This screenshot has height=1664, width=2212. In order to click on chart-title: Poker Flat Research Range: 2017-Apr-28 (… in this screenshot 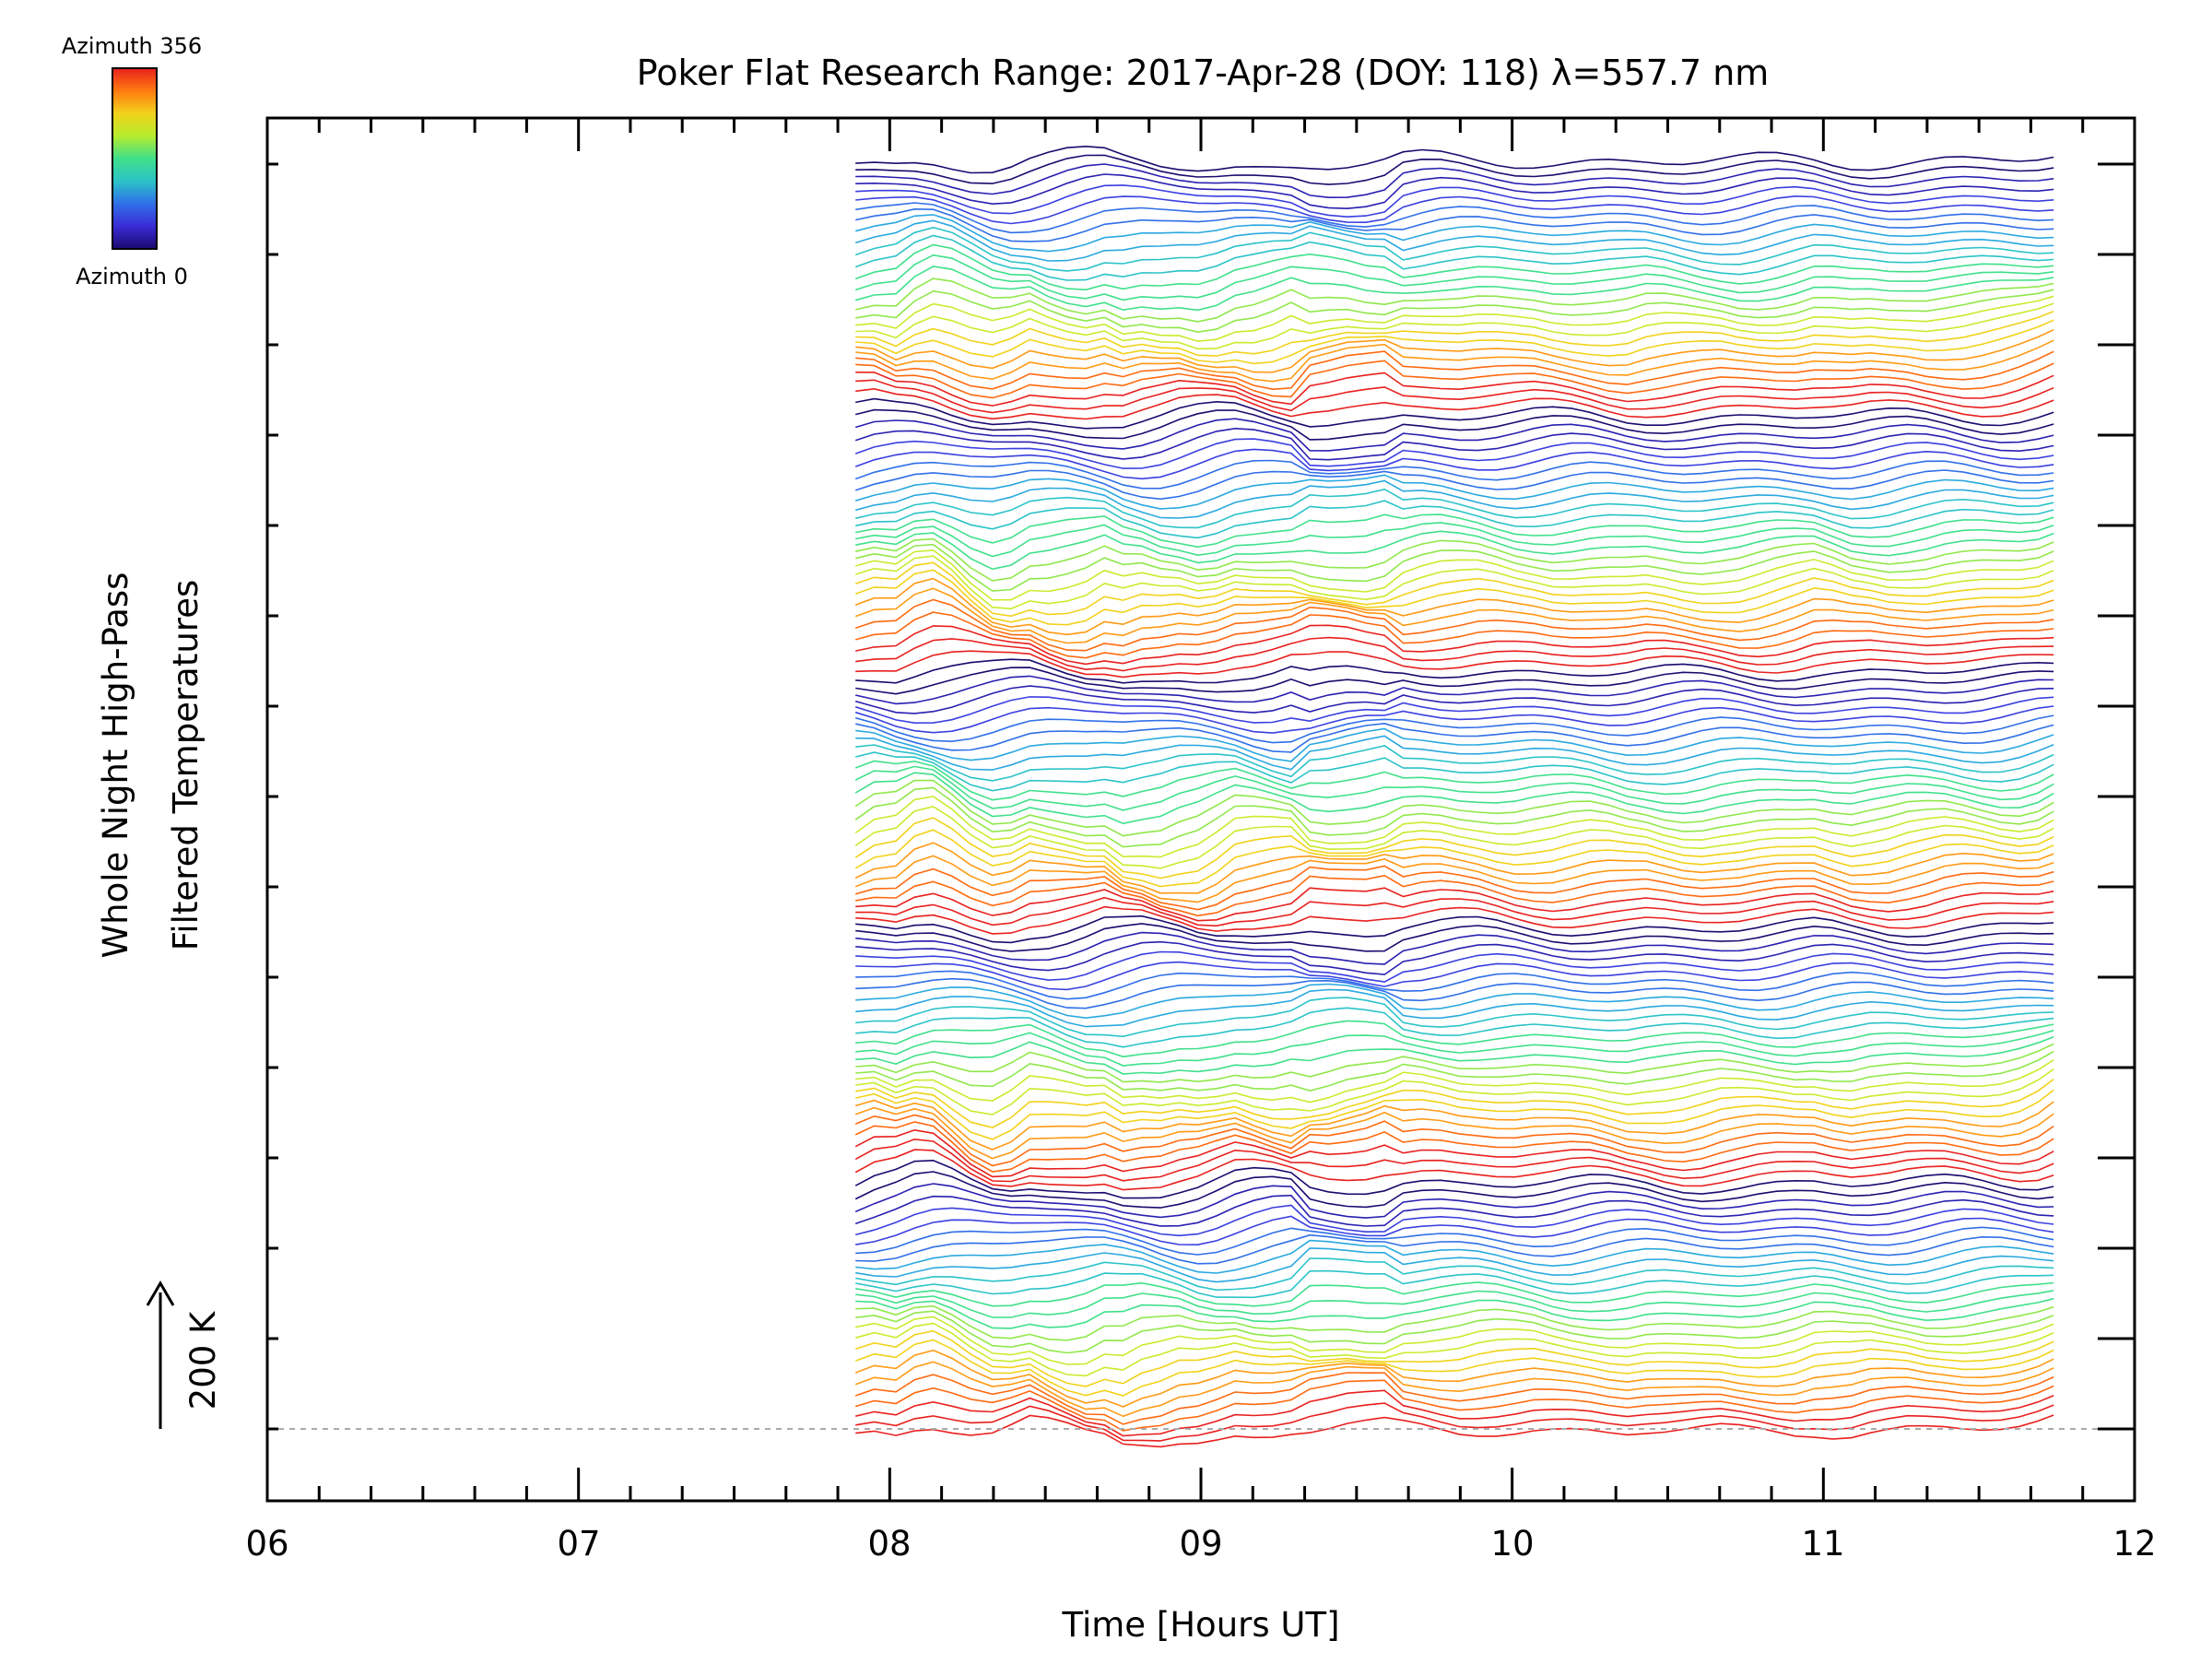, I will do `click(1203, 73)`.